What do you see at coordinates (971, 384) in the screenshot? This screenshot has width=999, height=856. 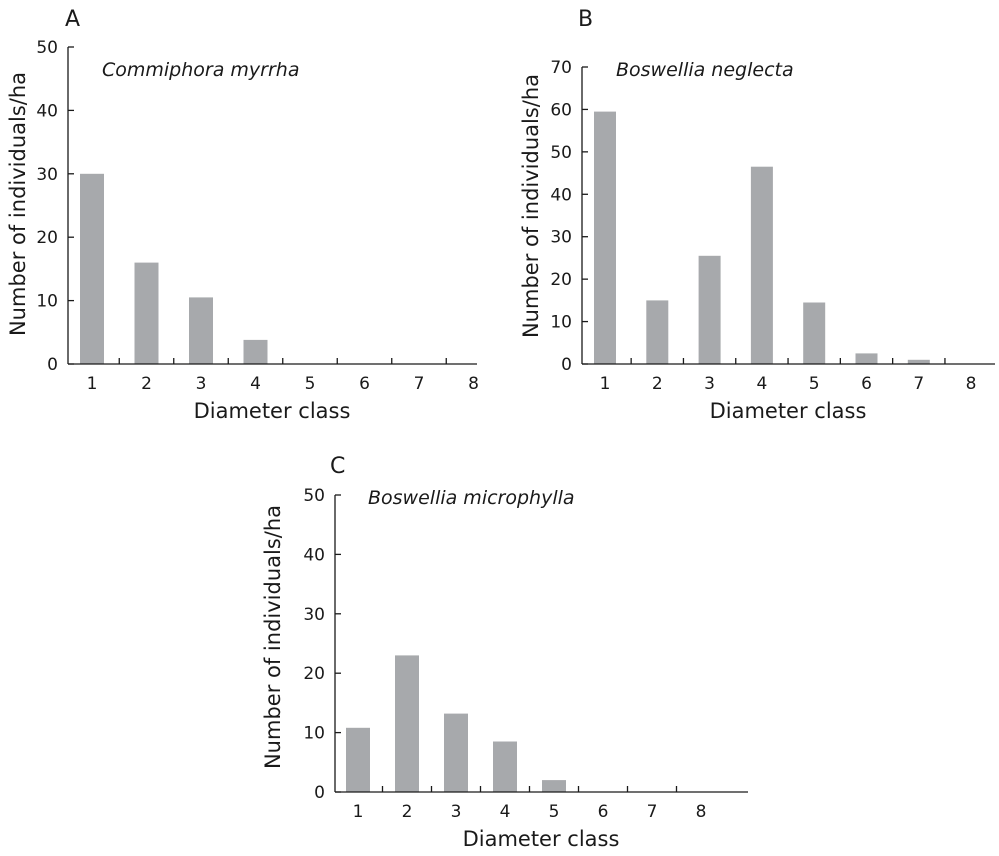 I see `panel-b-x-tick-label-8: 8` at bounding box center [971, 384].